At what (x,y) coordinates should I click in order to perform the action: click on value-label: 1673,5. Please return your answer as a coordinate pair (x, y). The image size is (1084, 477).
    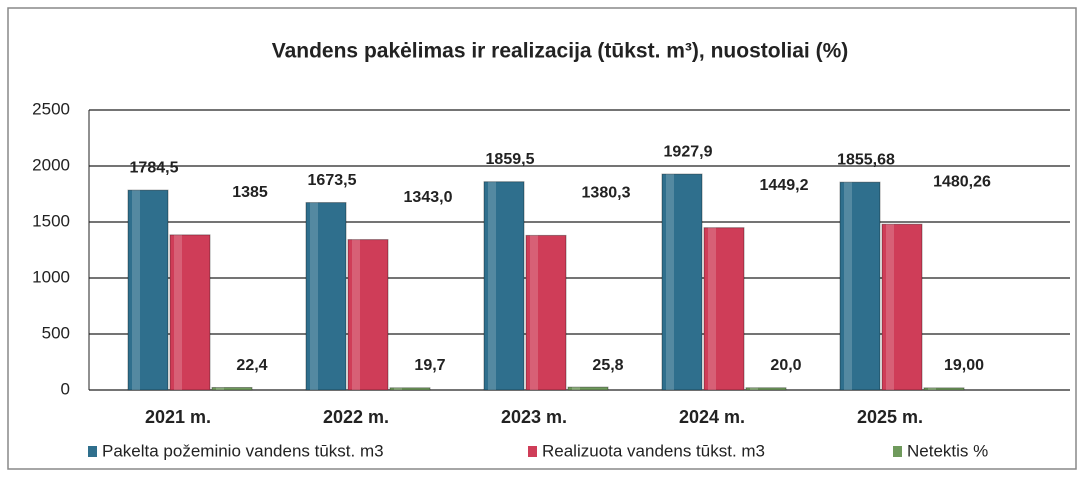
    Looking at the image, I should click on (332, 180).